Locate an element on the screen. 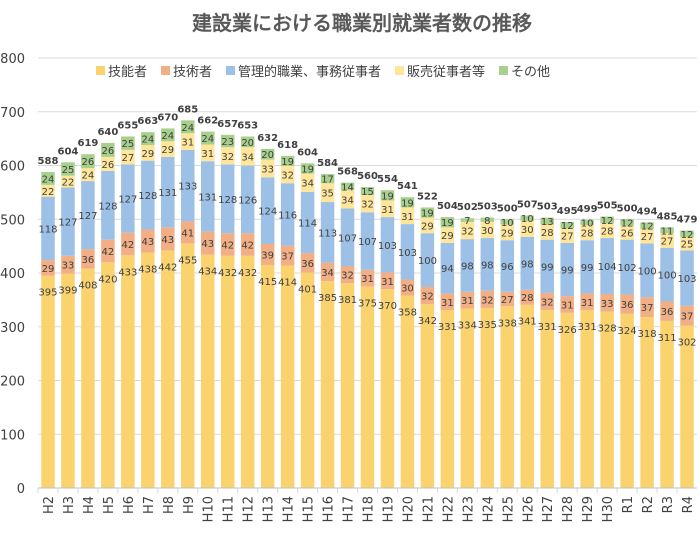 This screenshot has width=700, height=537. data-label: 25 is located at coordinates (127, 144).